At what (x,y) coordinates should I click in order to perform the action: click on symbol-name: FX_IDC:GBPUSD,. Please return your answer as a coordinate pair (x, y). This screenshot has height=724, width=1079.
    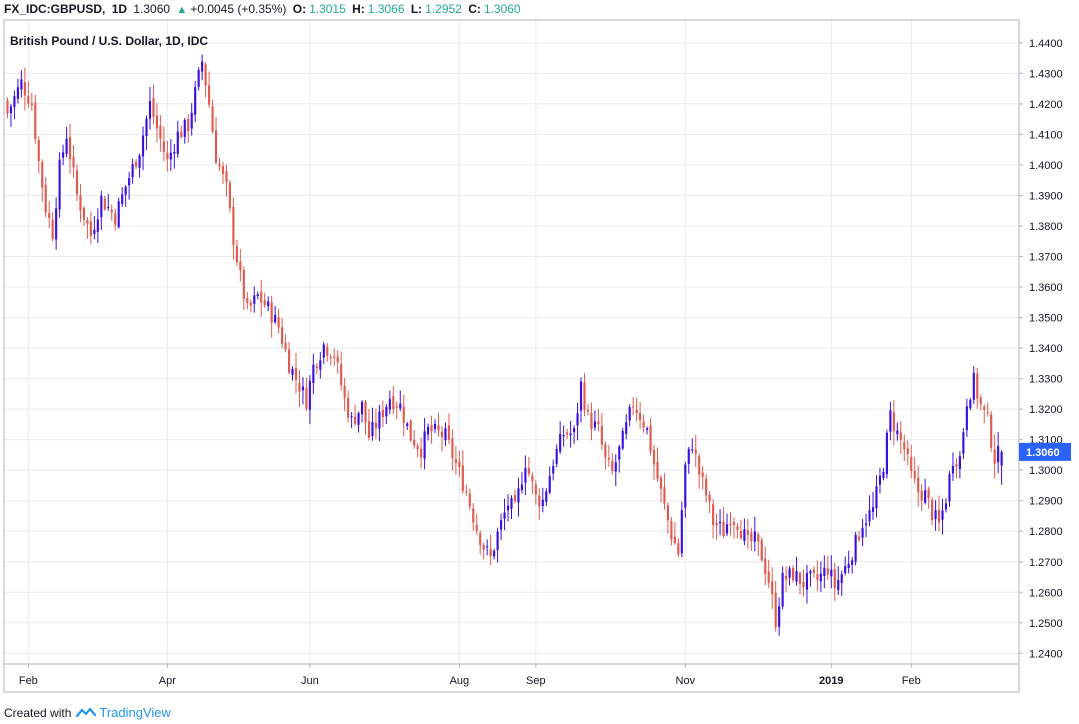
    Looking at the image, I should click on (55, 9).